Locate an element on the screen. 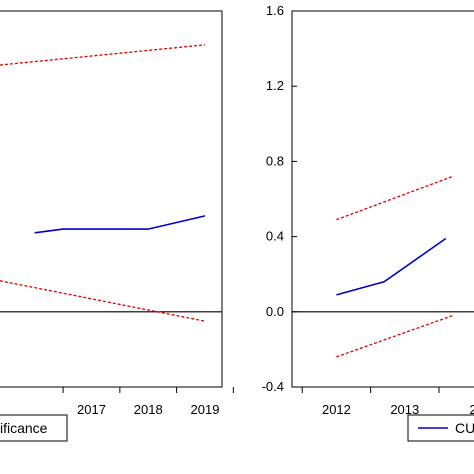 The height and width of the screenshot is (474, 474). legend-box-left is located at coordinates (34, 428).